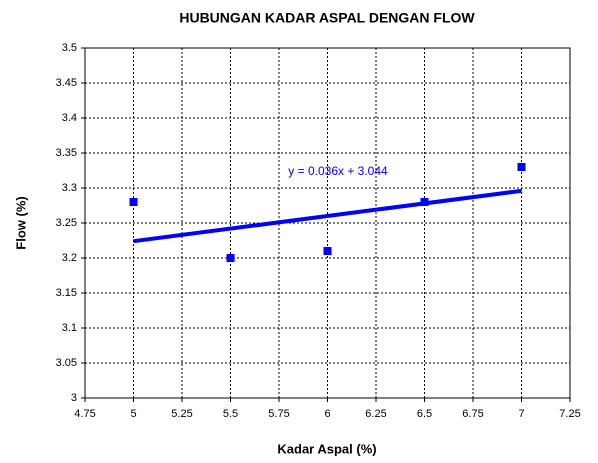  Describe the element at coordinates (327, 414) in the screenshot. I see `x-tick-label: 6` at that location.